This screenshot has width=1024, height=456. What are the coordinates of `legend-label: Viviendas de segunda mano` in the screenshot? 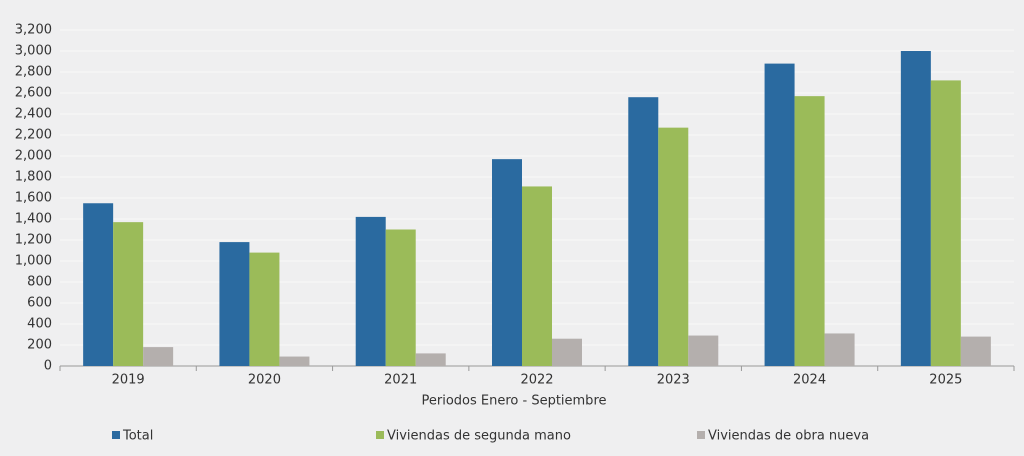 It's located at (479, 436).